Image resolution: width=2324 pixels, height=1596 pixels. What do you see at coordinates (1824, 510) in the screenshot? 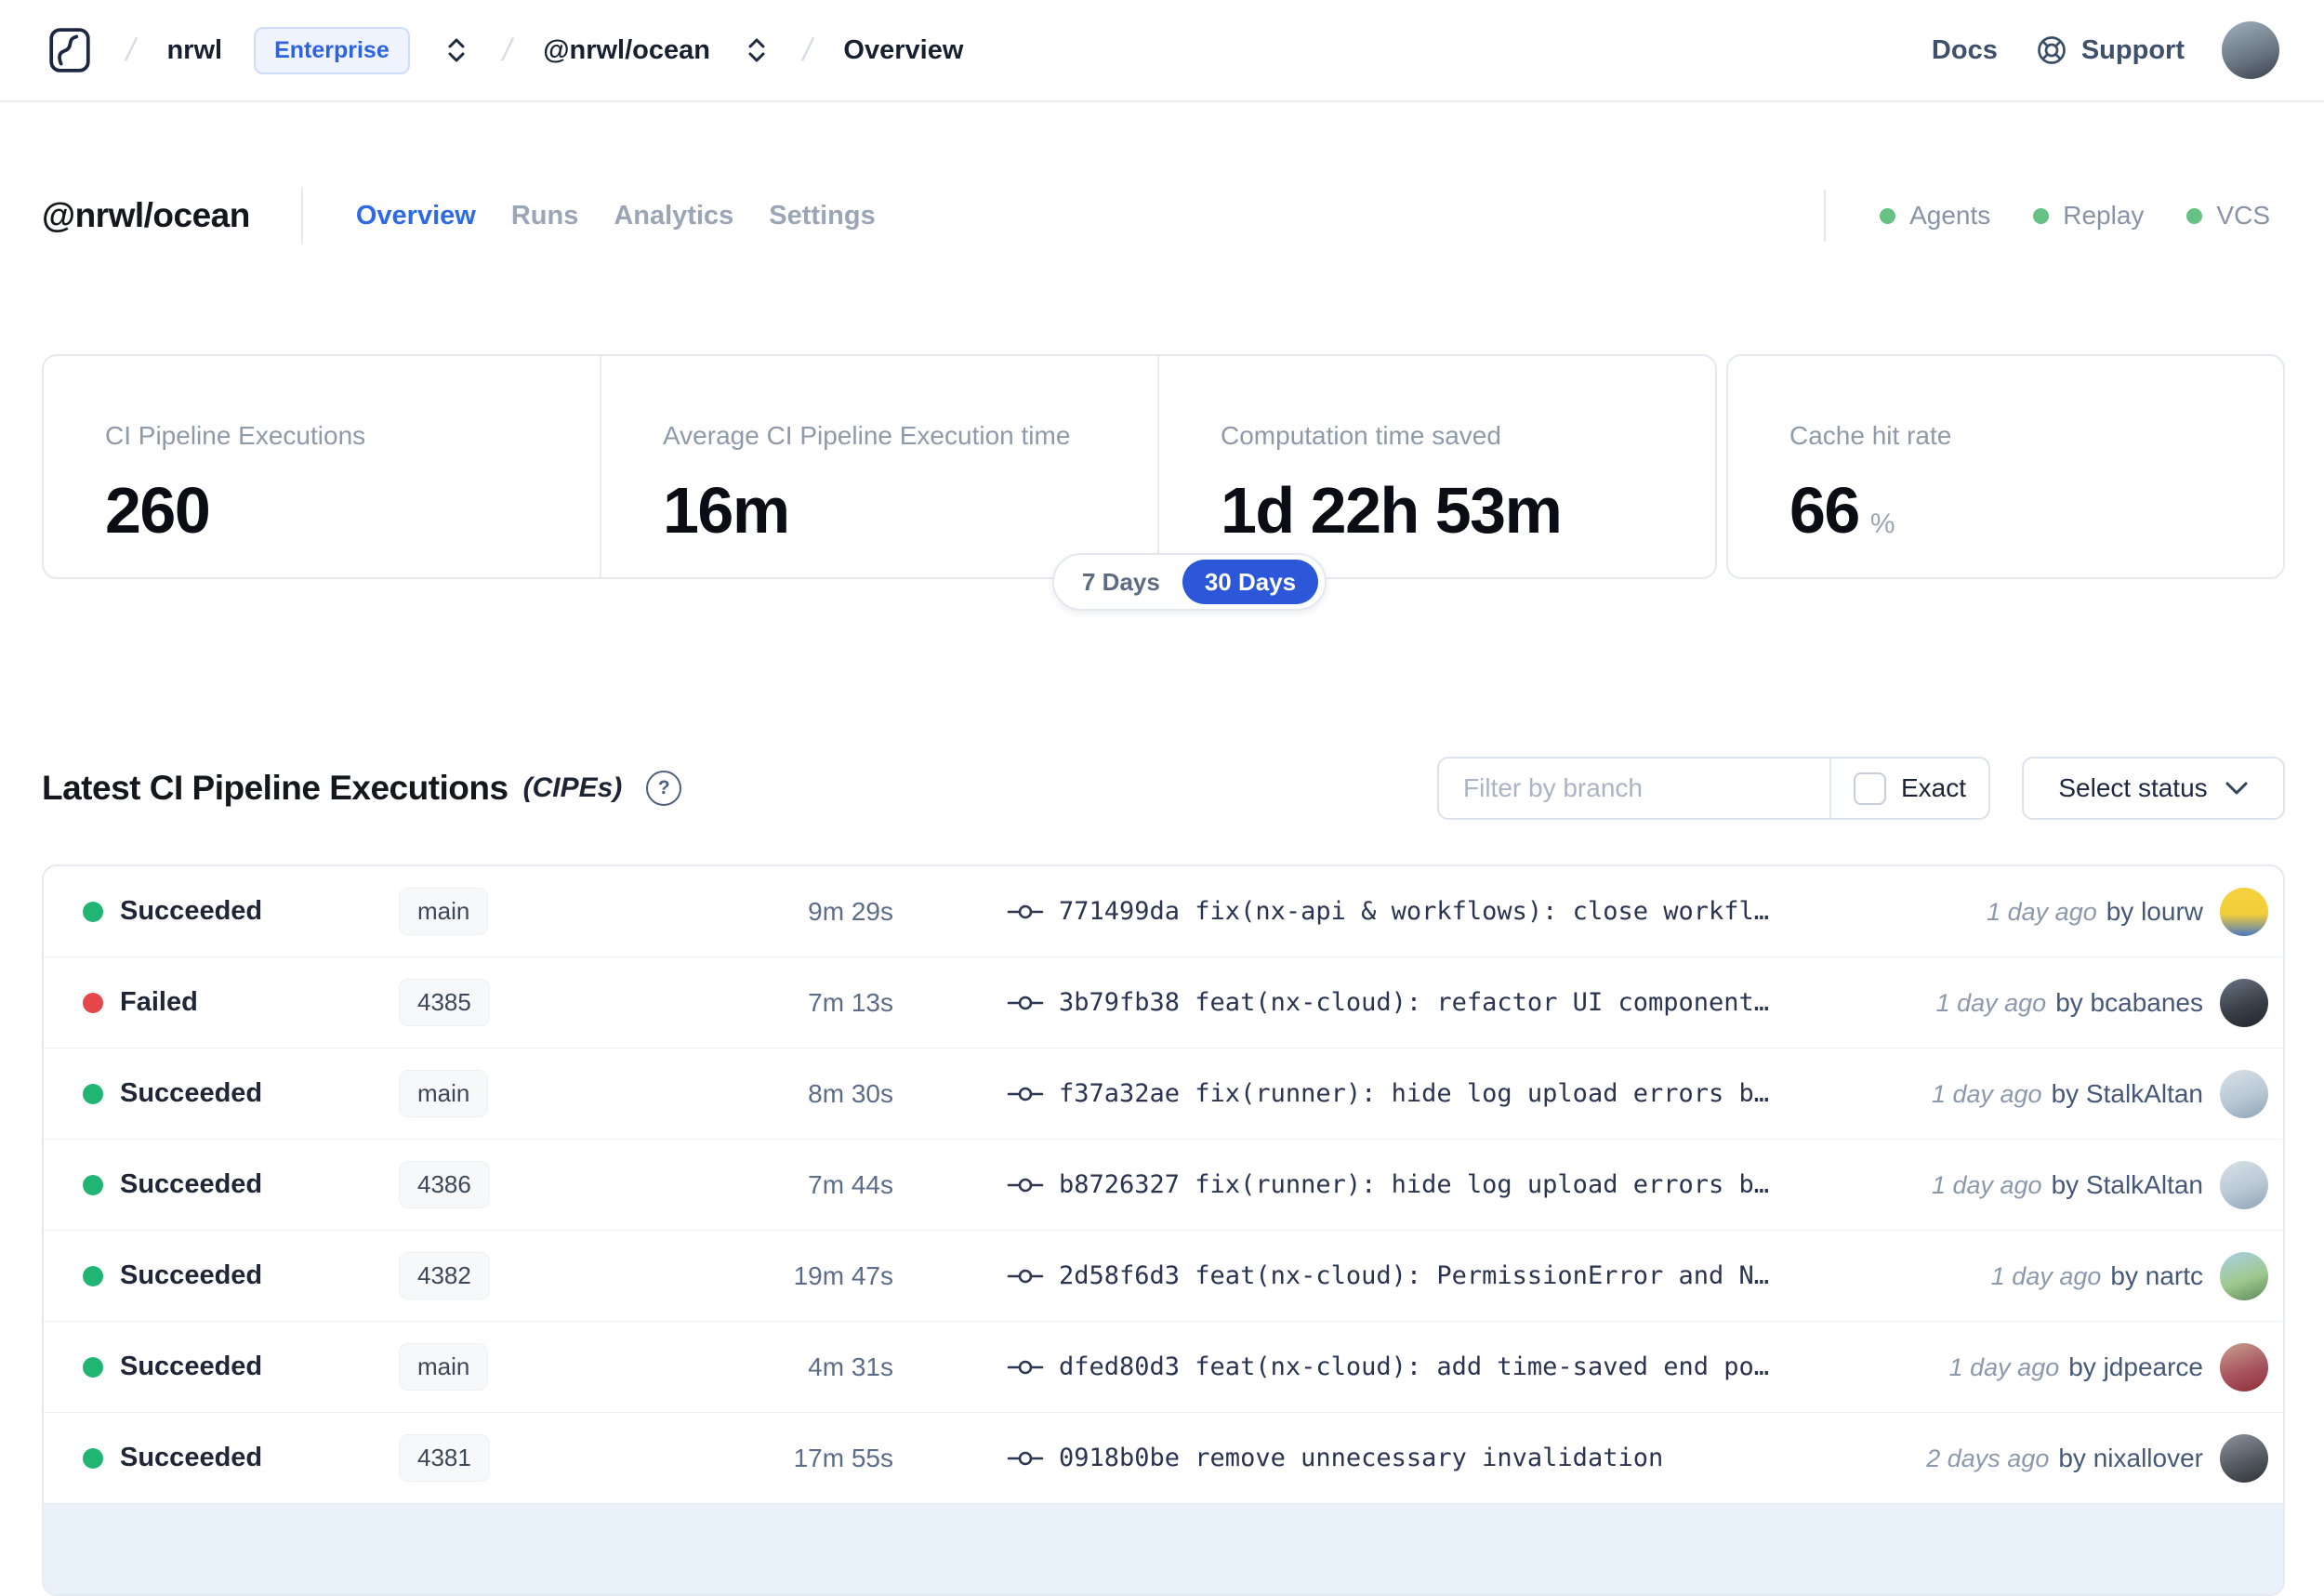
I see `stat-value: 66` at bounding box center [1824, 510].